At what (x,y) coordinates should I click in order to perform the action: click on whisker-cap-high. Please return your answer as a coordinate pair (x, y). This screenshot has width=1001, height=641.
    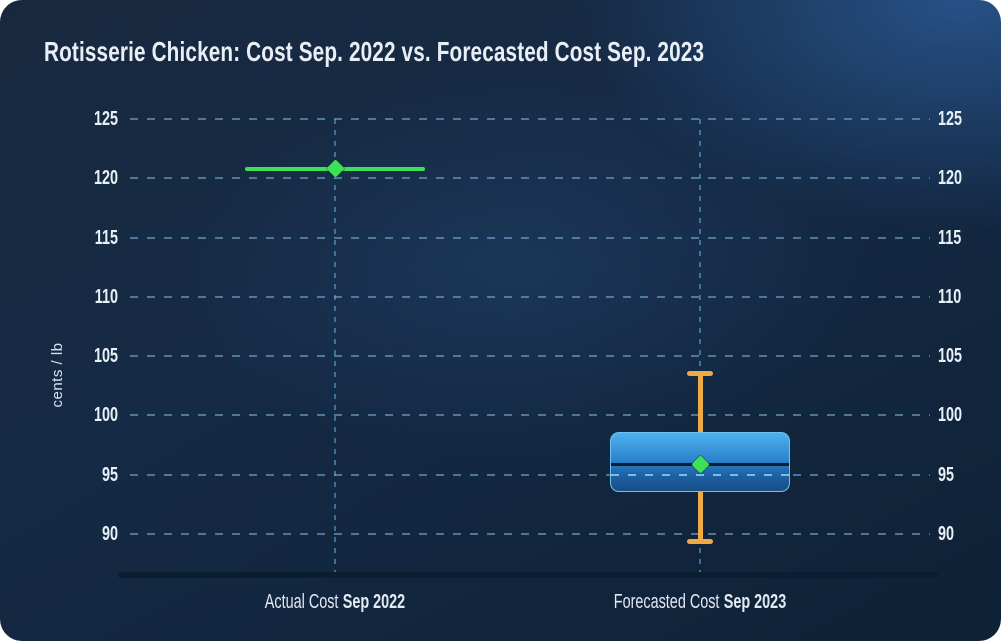
    Looking at the image, I should click on (700, 374).